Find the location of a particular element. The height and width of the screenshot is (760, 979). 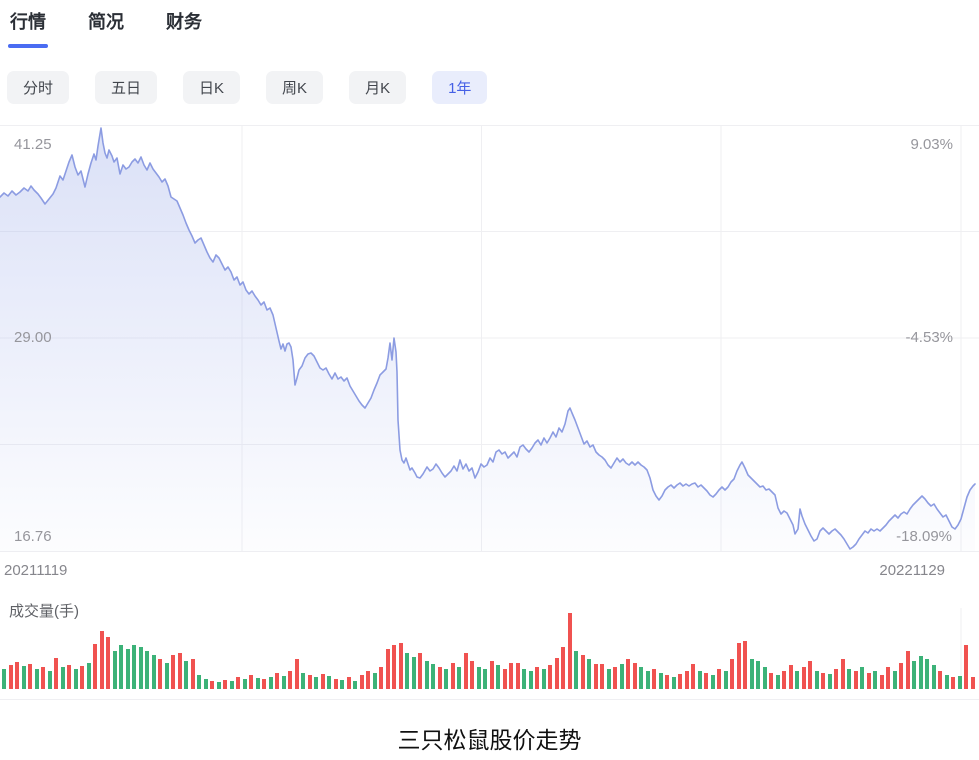

chart-caption: 三只松鼠股价走势 is located at coordinates (489, 741).